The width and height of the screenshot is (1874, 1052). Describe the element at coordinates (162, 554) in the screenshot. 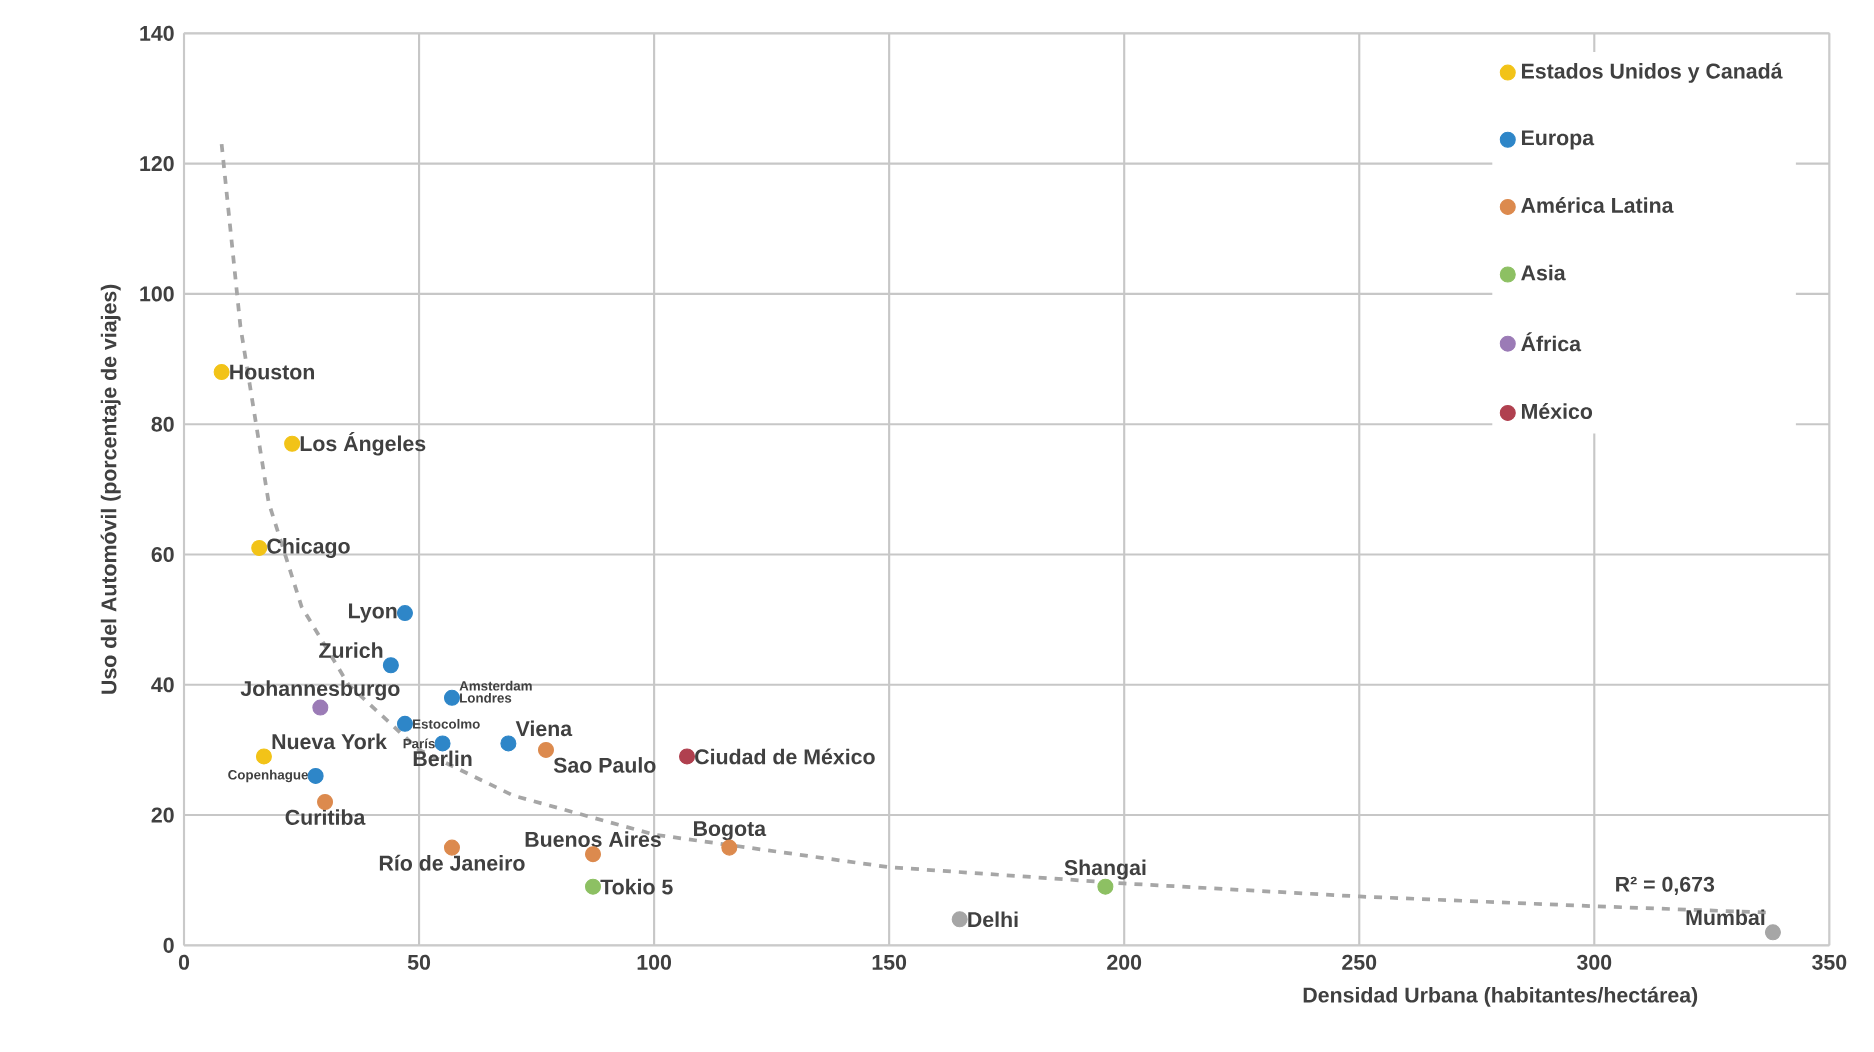

I see `y-tick-label: 60` at that location.